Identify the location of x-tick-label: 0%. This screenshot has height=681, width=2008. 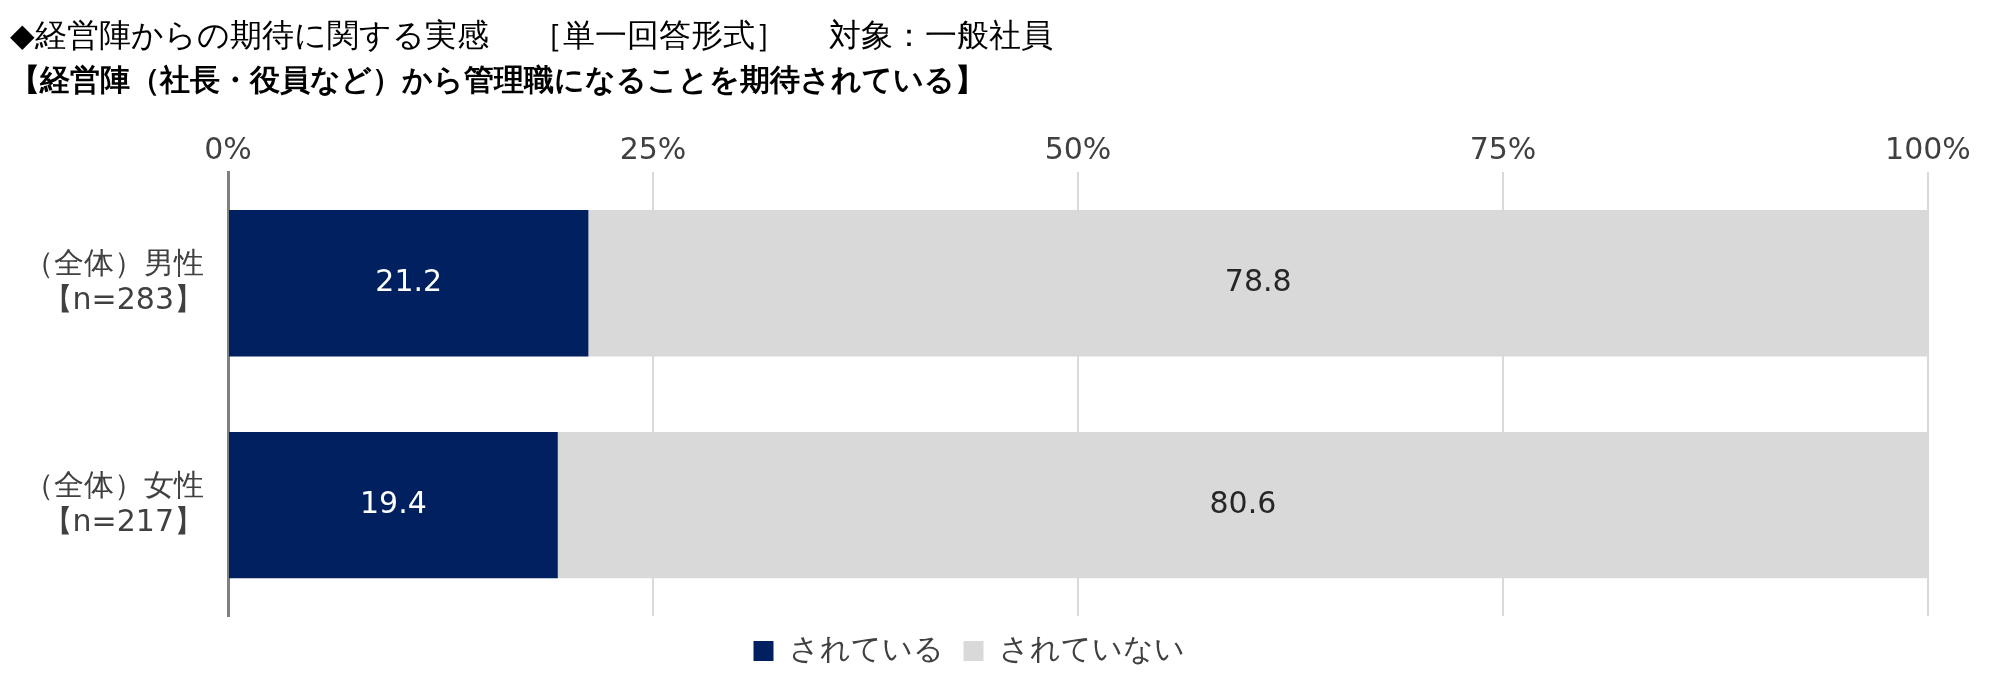
(228, 149).